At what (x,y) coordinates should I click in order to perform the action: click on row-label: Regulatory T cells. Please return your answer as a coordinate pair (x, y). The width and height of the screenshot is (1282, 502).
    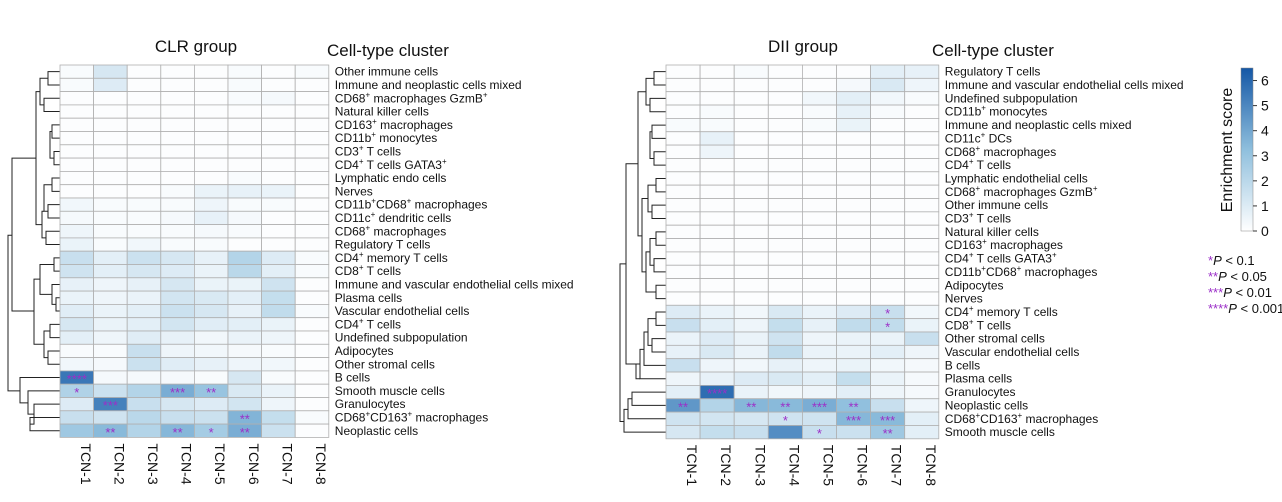
    Looking at the image, I should click on (993, 72).